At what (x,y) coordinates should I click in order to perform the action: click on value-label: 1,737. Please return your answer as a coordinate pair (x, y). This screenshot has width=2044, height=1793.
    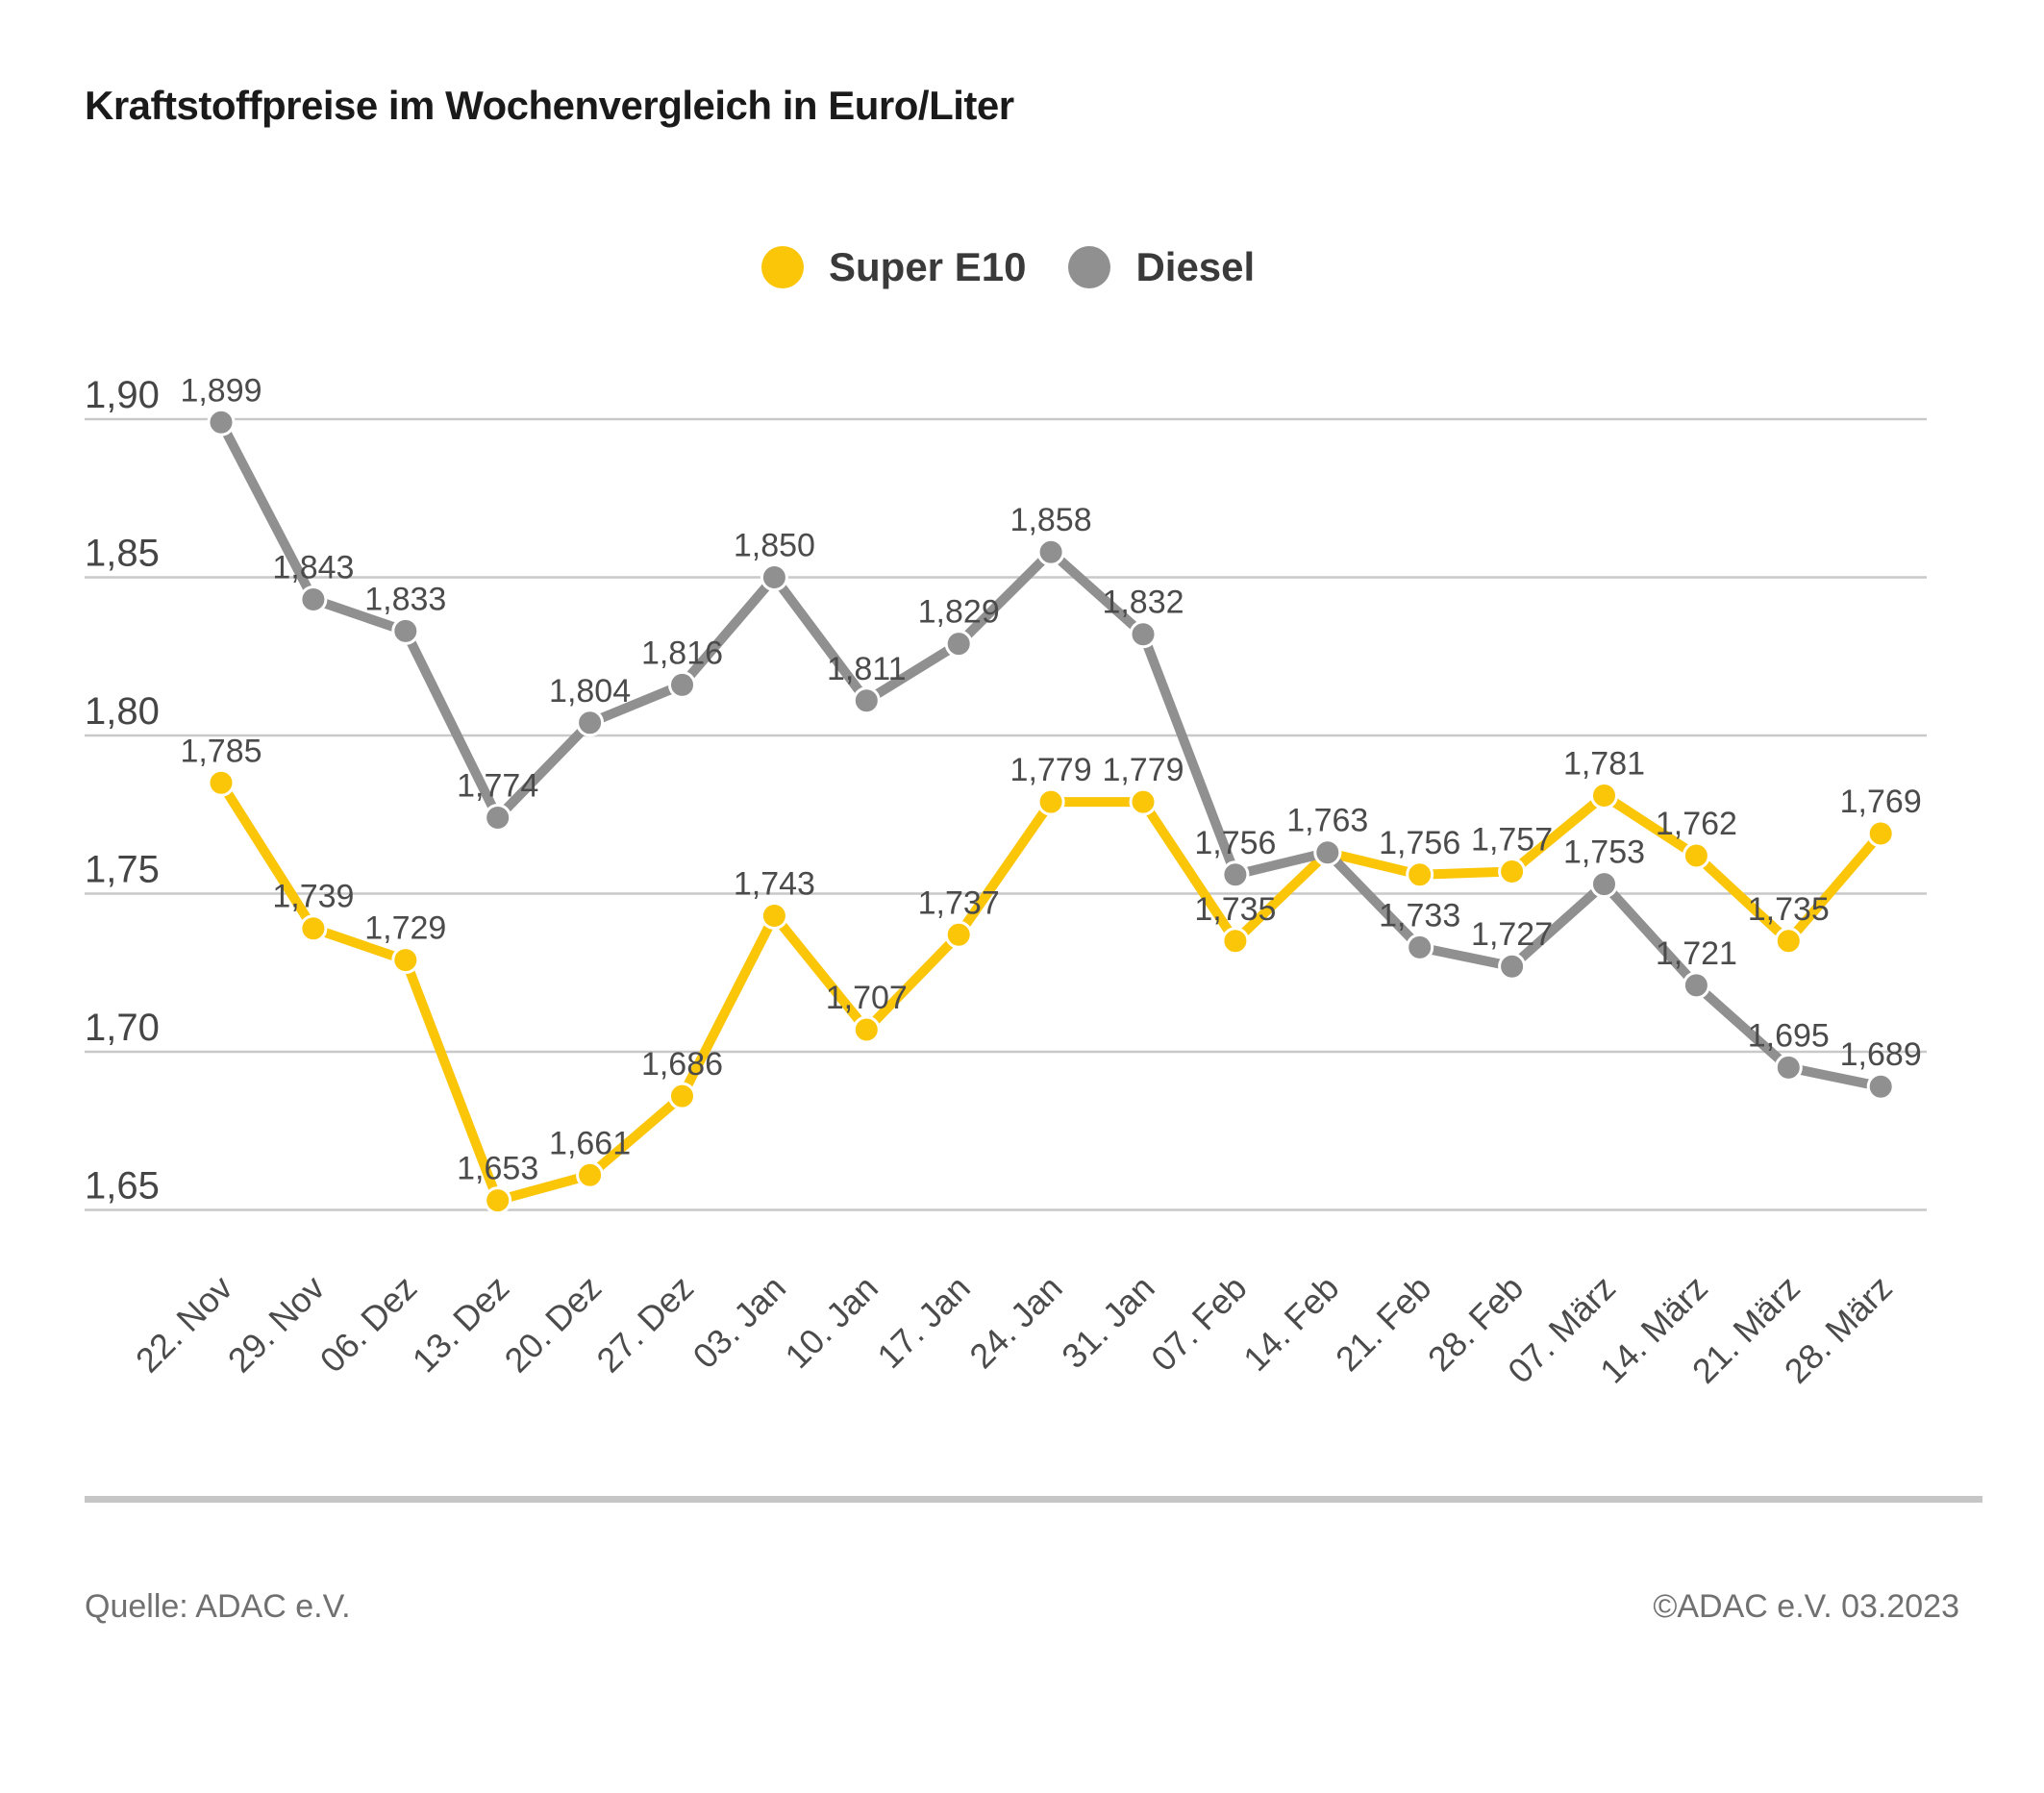
    Looking at the image, I should click on (959, 902).